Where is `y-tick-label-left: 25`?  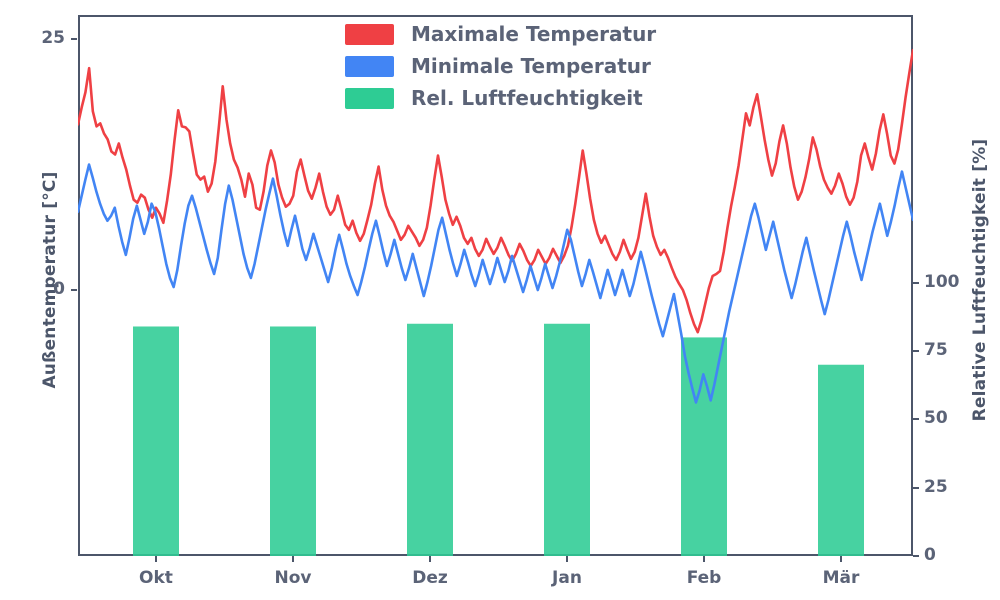 y-tick-label-left: 25 is located at coordinates (53, 38).